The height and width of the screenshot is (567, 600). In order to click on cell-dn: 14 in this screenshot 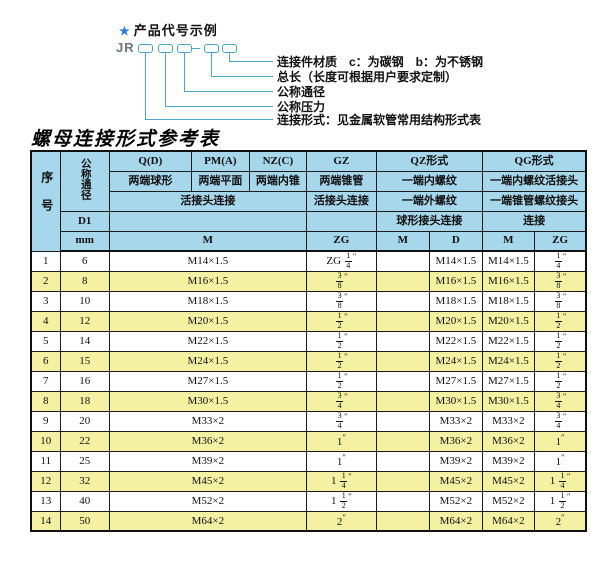, I will do `click(84, 341)`.